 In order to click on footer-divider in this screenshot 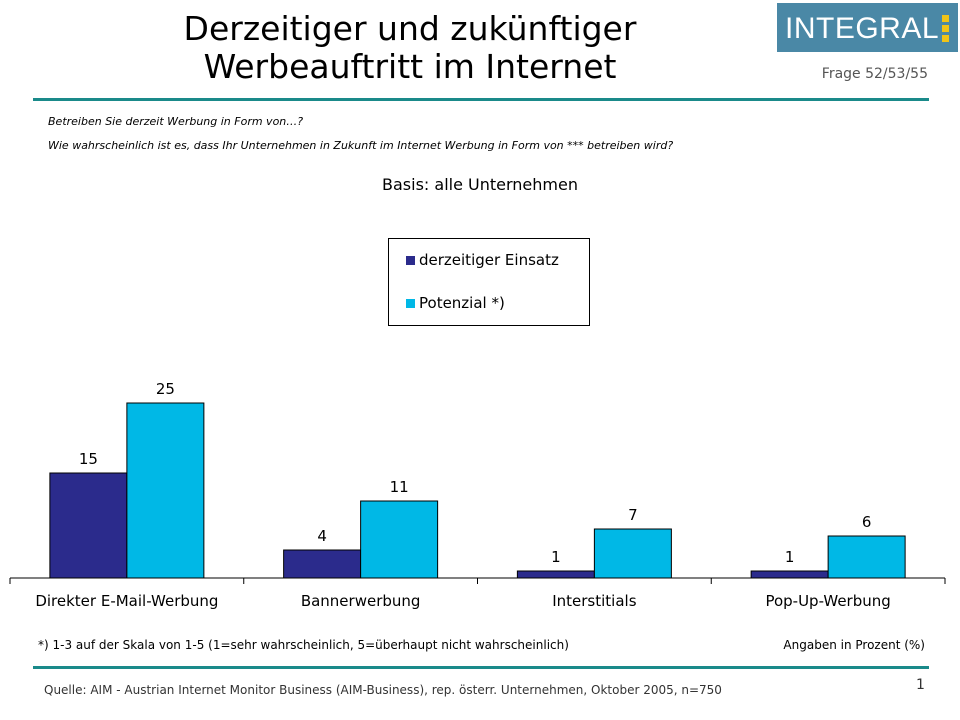, I will do `click(481, 667)`.